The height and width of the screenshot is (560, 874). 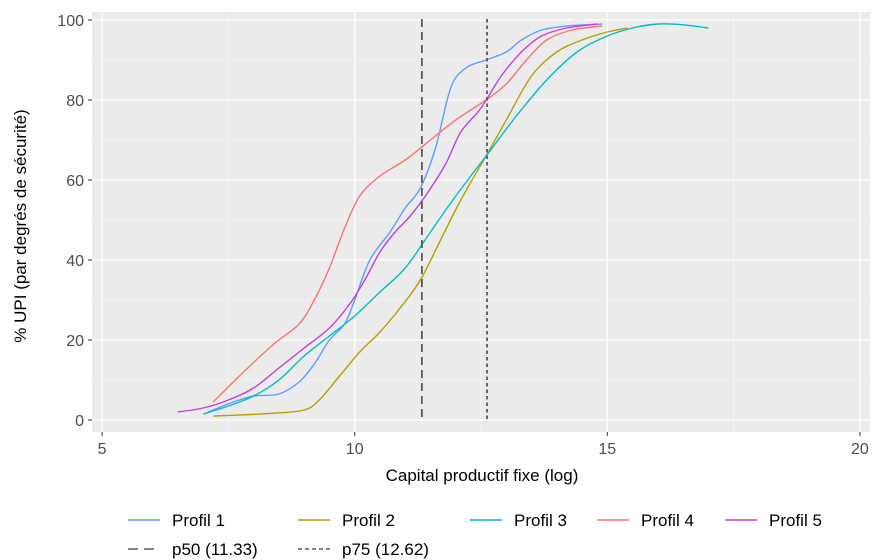 What do you see at coordinates (607, 449) in the screenshot?
I see `x-tick-label: 15` at bounding box center [607, 449].